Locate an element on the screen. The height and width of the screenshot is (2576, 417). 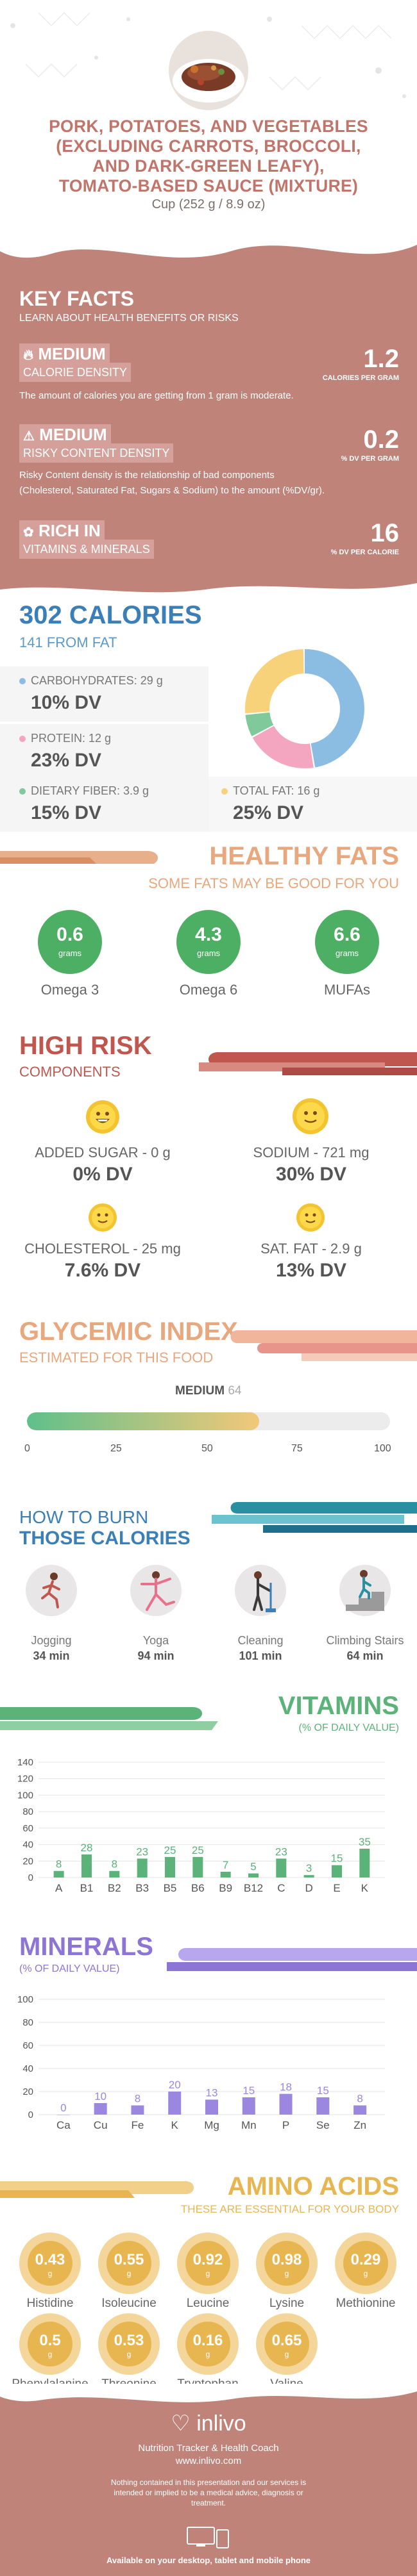
bar-E is located at coordinates (337, 1871).